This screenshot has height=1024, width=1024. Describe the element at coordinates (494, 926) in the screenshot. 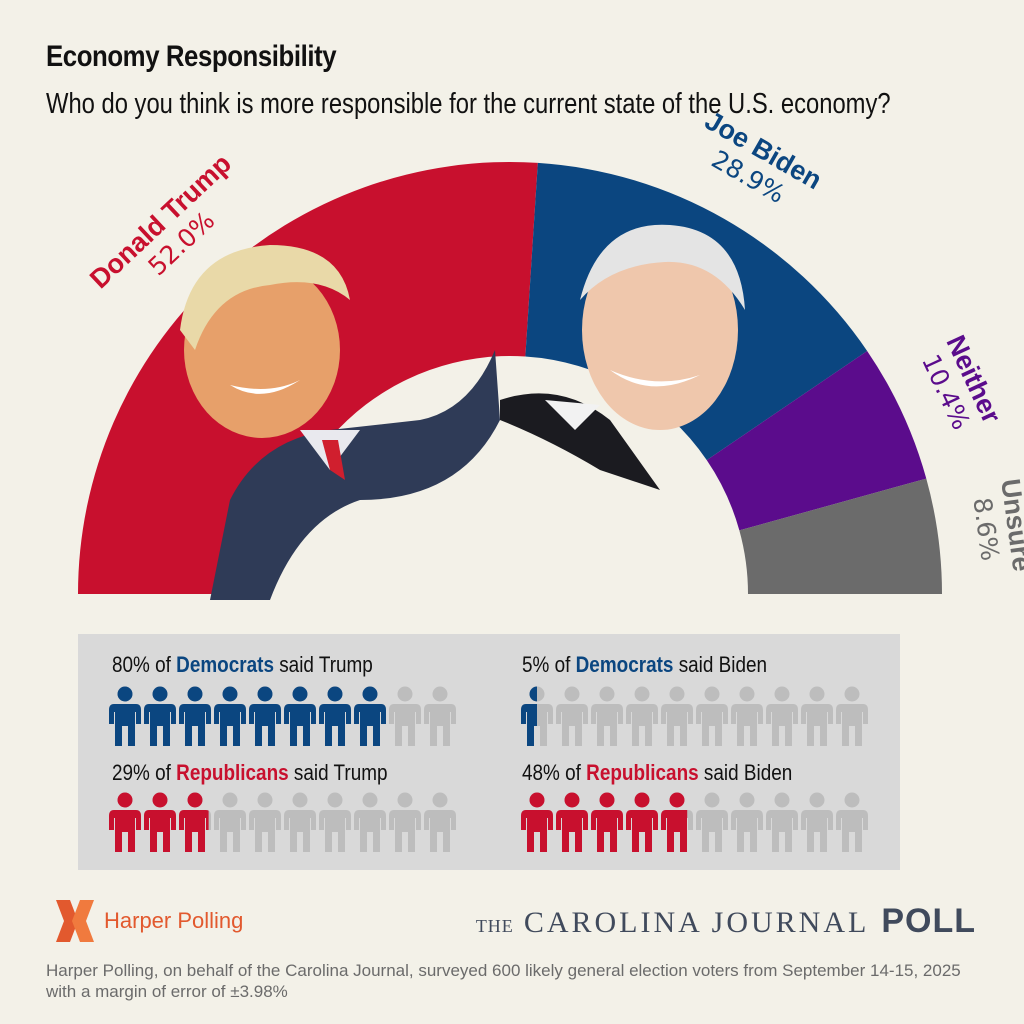

I see `cj-the-text: THE` at that location.